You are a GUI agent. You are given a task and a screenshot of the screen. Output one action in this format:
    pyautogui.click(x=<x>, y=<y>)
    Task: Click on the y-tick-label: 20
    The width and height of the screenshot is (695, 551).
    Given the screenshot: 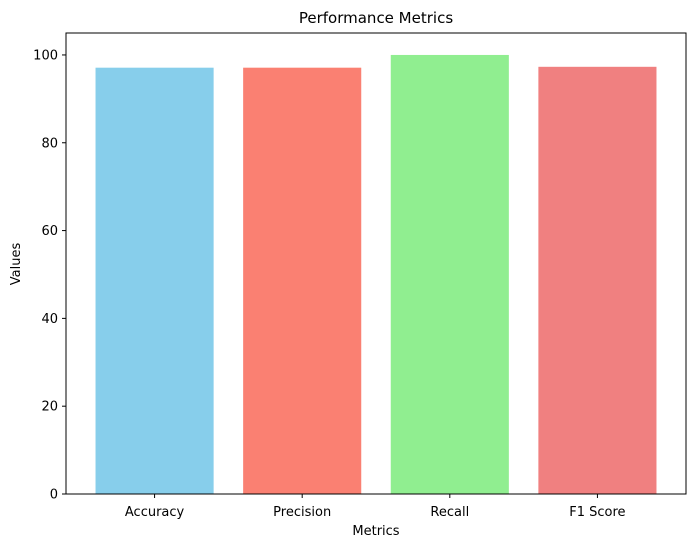 What is the action you would take?
    pyautogui.click(x=49, y=407)
    